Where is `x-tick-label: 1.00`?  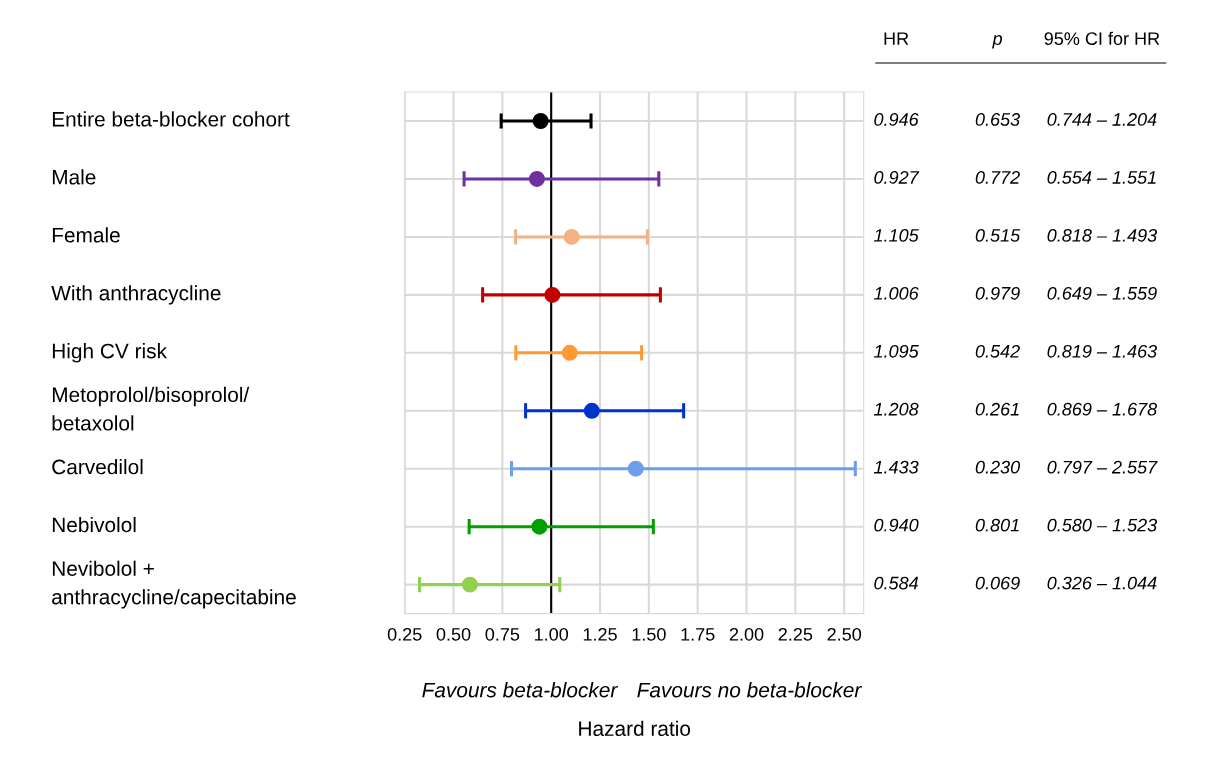
x-tick-label: 1.00 is located at coordinates (551, 634).